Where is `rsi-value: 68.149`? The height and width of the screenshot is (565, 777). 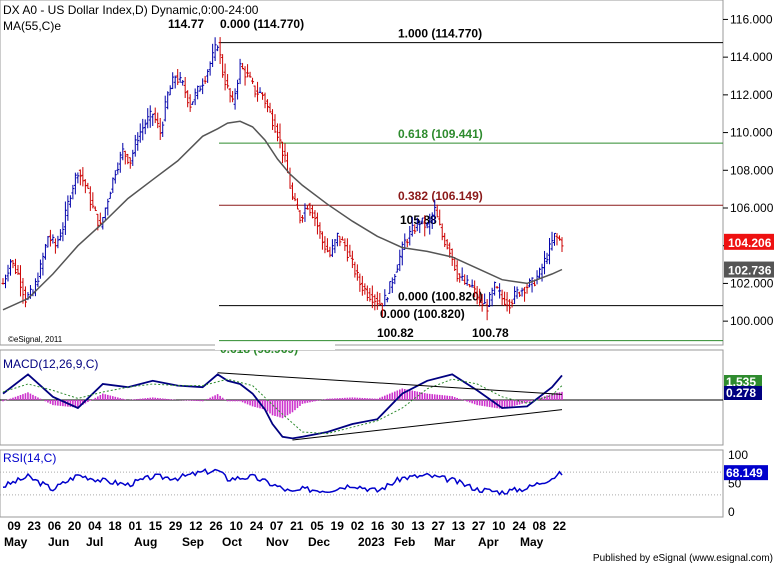 rsi-value: 68.149 is located at coordinates (744, 473).